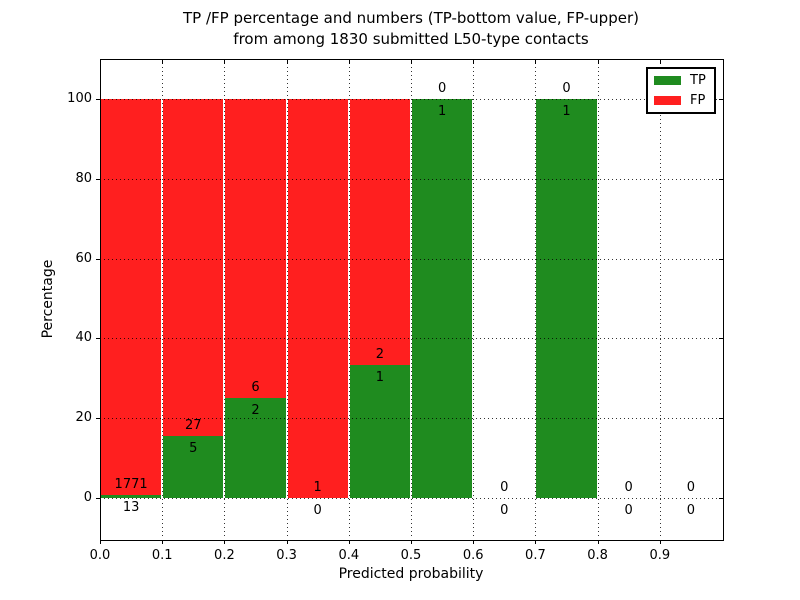  Describe the element at coordinates (286, 555) in the screenshot. I see `x-tick-label: 0.3` at that location.